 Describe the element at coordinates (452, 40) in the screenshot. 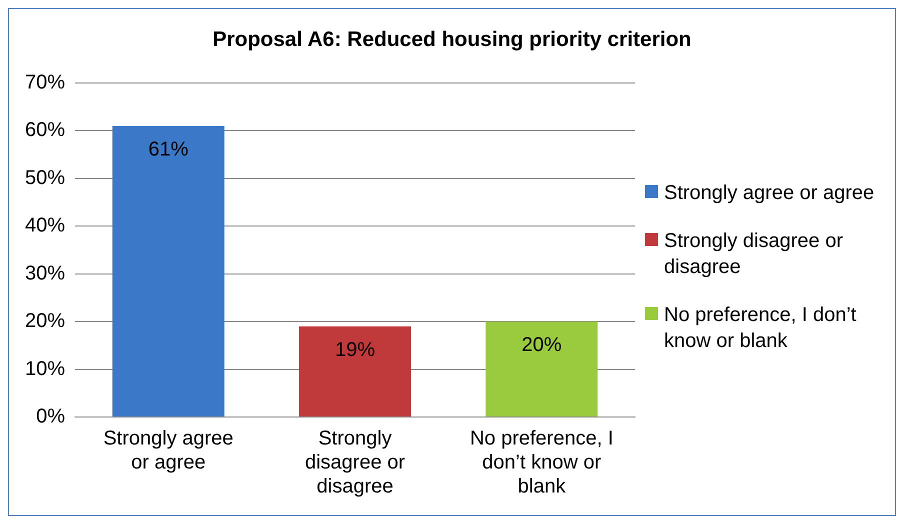

I see `chart-title: Proposal A6: Reduced housing priority criterion` at that location.